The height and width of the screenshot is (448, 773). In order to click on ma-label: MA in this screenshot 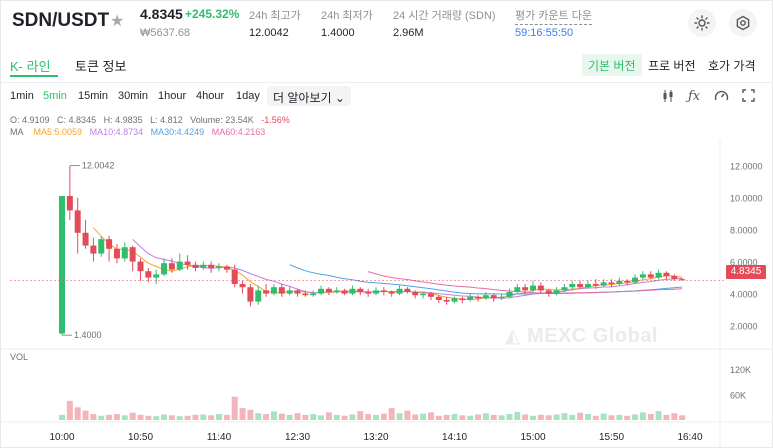, I will do `click(17, 132)`.